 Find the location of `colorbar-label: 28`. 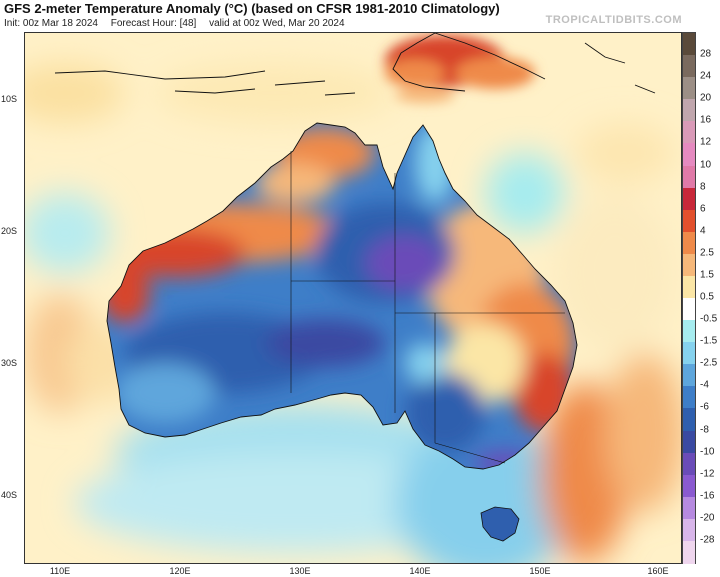

colorbar-label: 28 is located at coordinates (706, 54).